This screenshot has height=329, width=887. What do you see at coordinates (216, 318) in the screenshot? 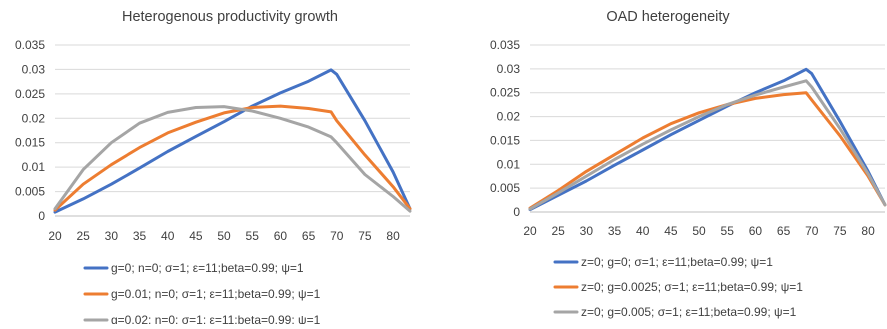
I see `legend-label: g=0.02; n=0; σ=1; ε=11;beta=0.99; ψ=1` at bounding box center [216, 318].